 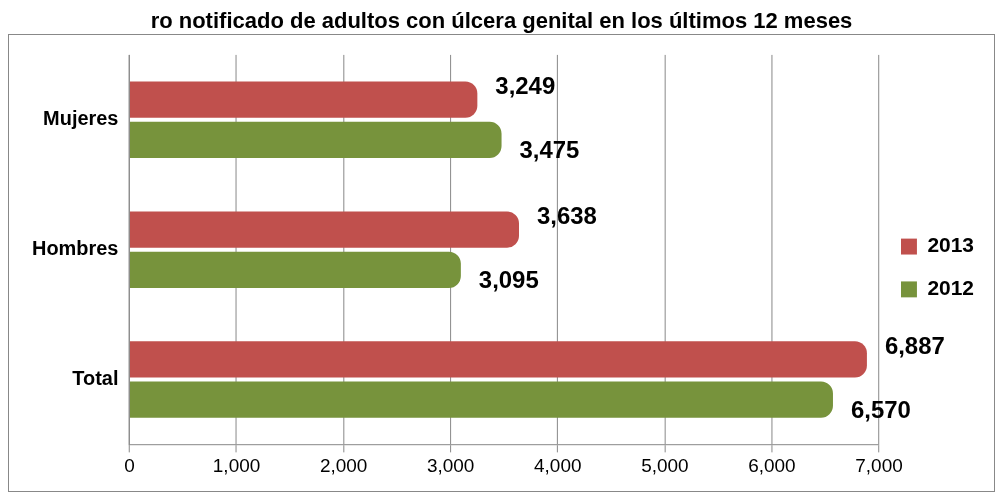 I want to click on y-tick-label: Total, so click(x=95, y=378).